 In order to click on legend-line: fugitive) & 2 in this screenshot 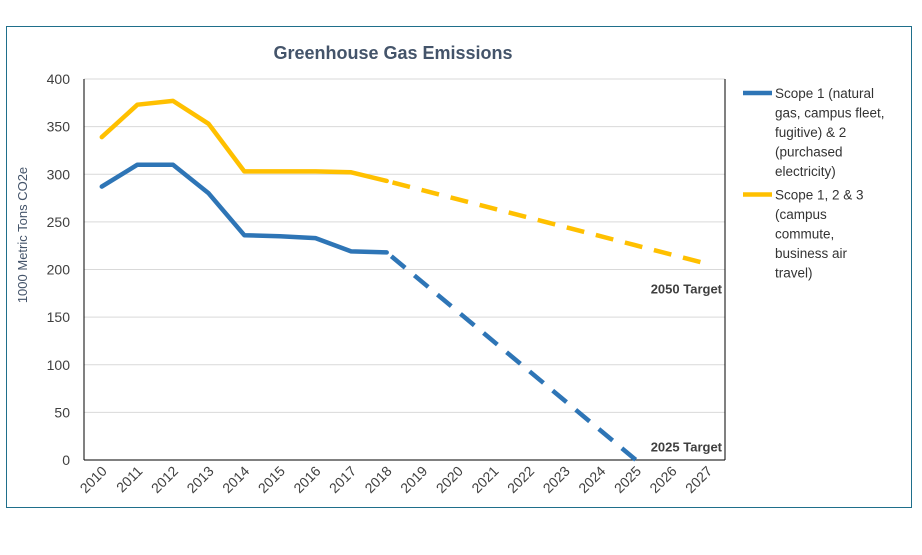, I will do `click(810, 132)`.